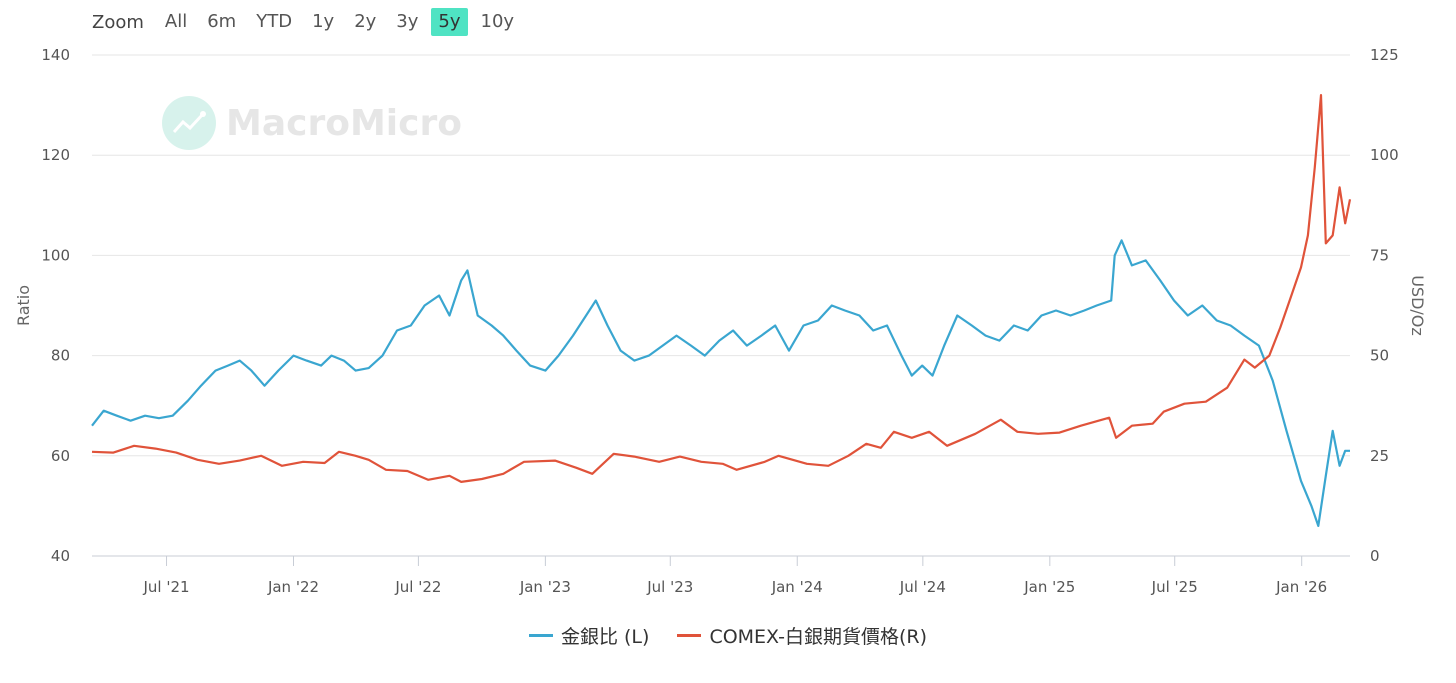 This screenshot has height=683, width=1456. Describe the element at coordinates (545, 587) in the screenshot. I see `x-tick-label: Jan '23` at that location.